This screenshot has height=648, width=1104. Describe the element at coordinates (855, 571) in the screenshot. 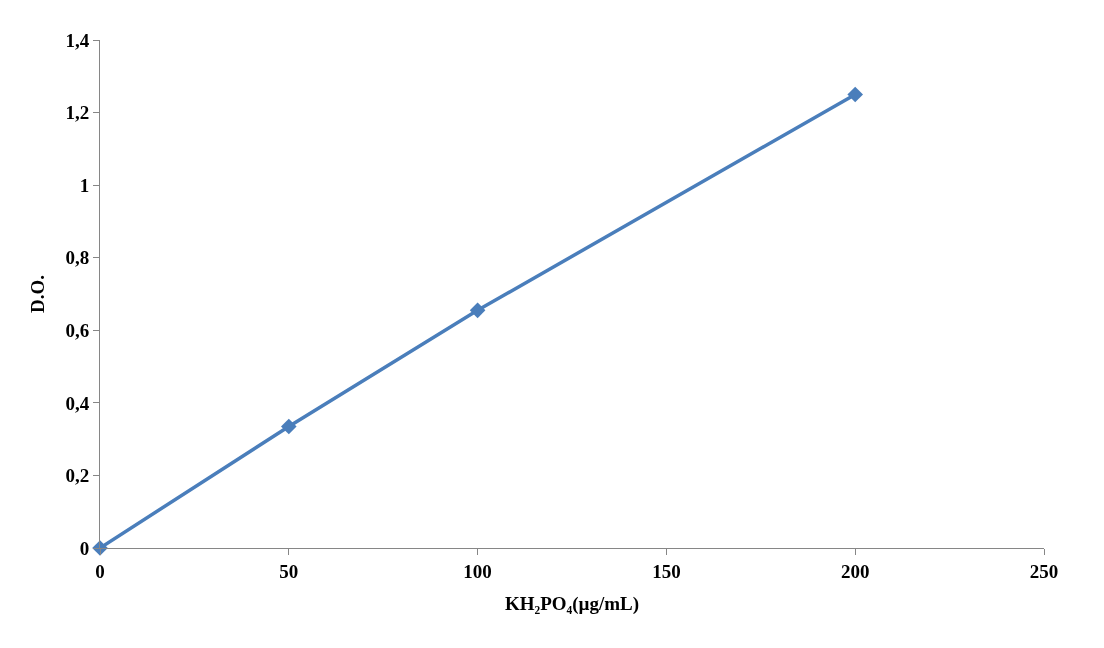

I see `x-tick-label: 200` at that location.